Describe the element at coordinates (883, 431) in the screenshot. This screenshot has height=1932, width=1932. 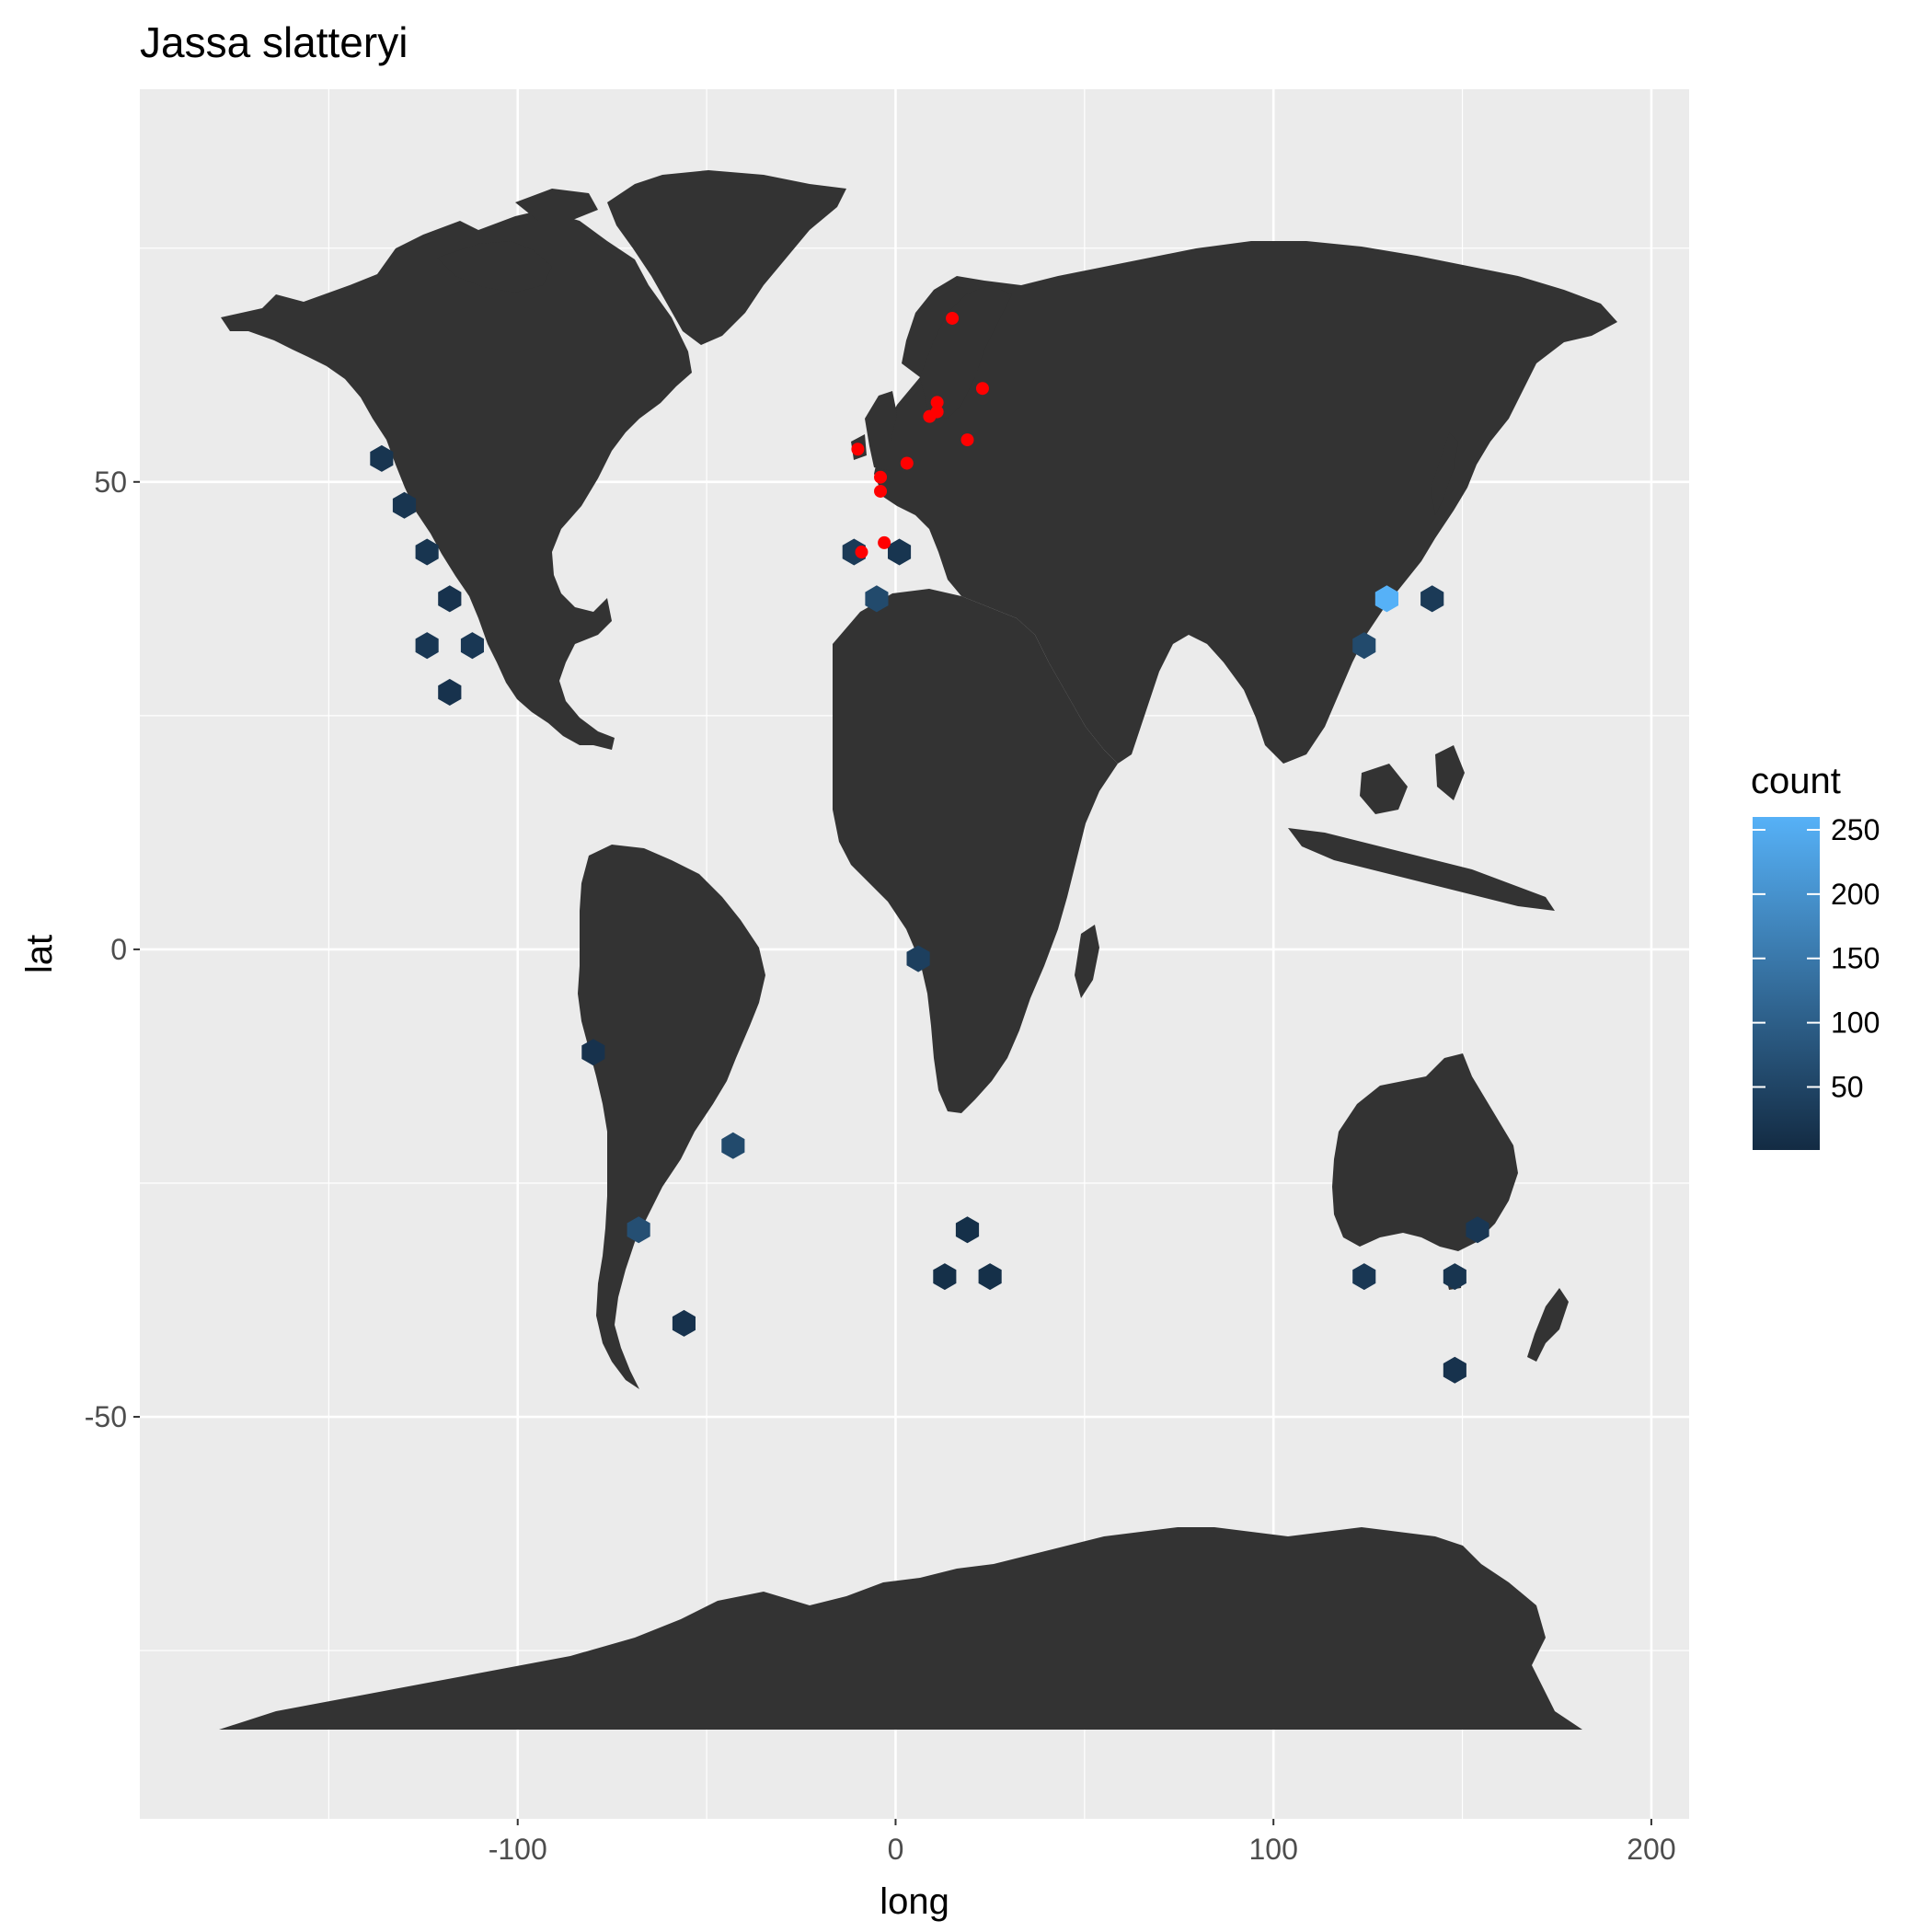
I see `land-british-isles` at that location.